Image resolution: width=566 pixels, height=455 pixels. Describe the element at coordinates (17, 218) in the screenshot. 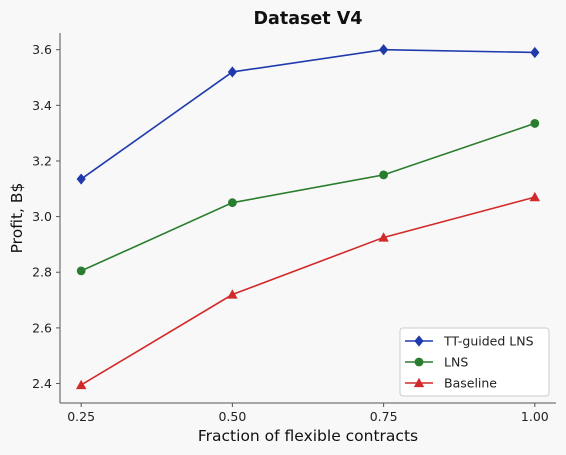

I see `y-axis-label: Profit, B$` at that location.